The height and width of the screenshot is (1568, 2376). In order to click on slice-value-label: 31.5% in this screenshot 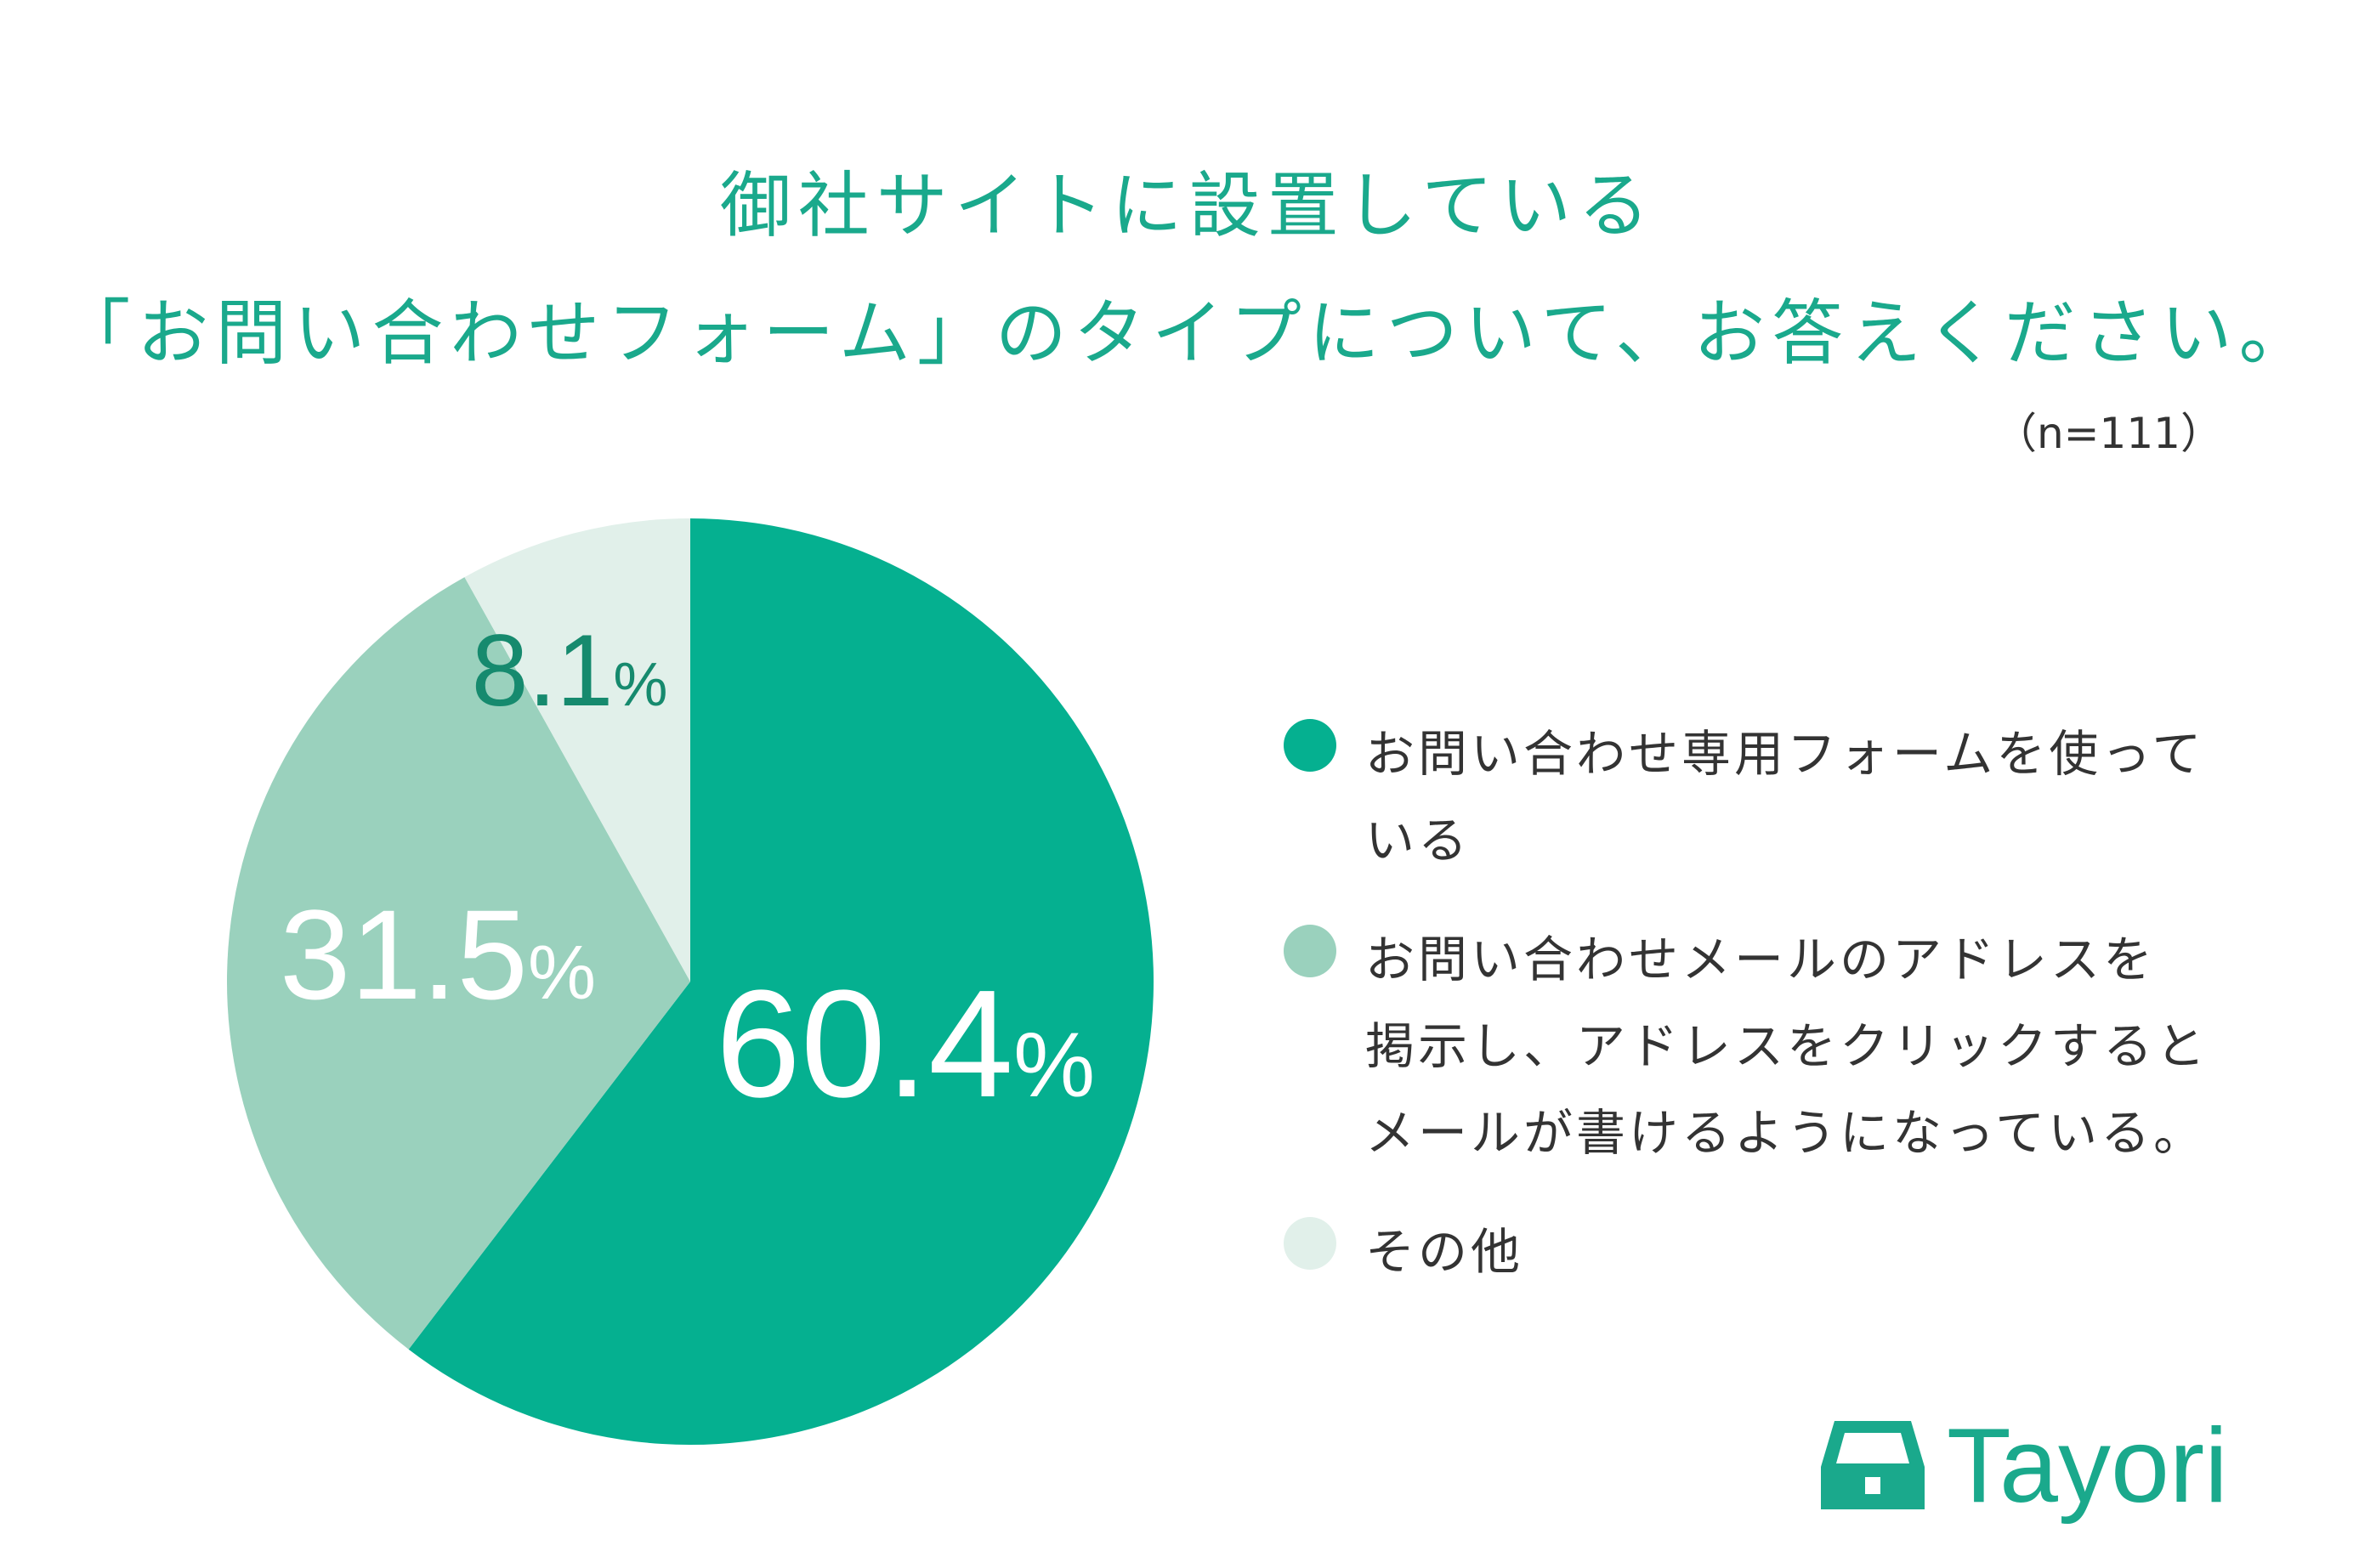, I will do `click(438, 954)`.